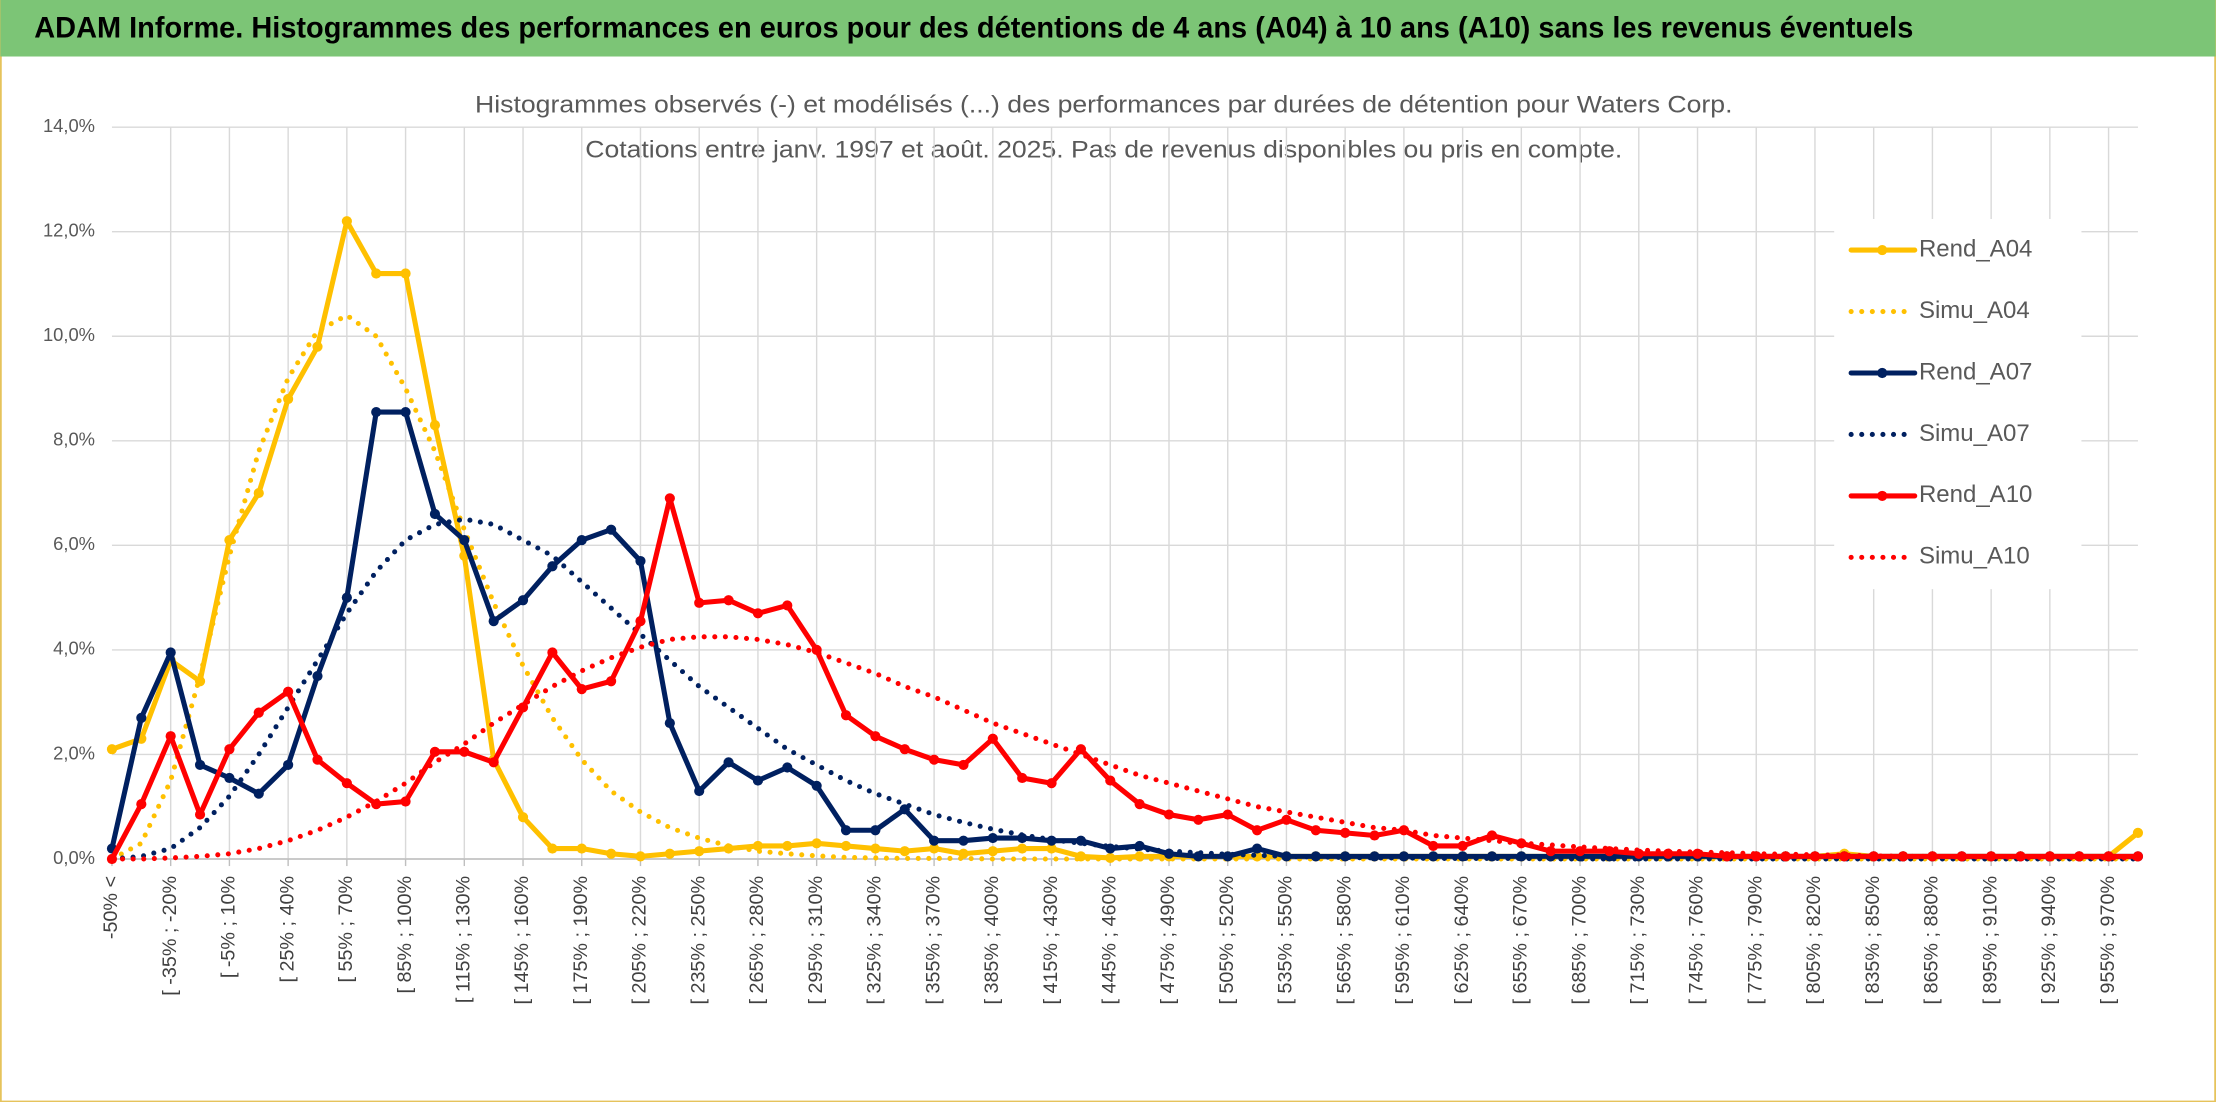 This screenshot has height=1102, width=2216. I want to click on y-tick-label: 8,0%, so click(74, 439).